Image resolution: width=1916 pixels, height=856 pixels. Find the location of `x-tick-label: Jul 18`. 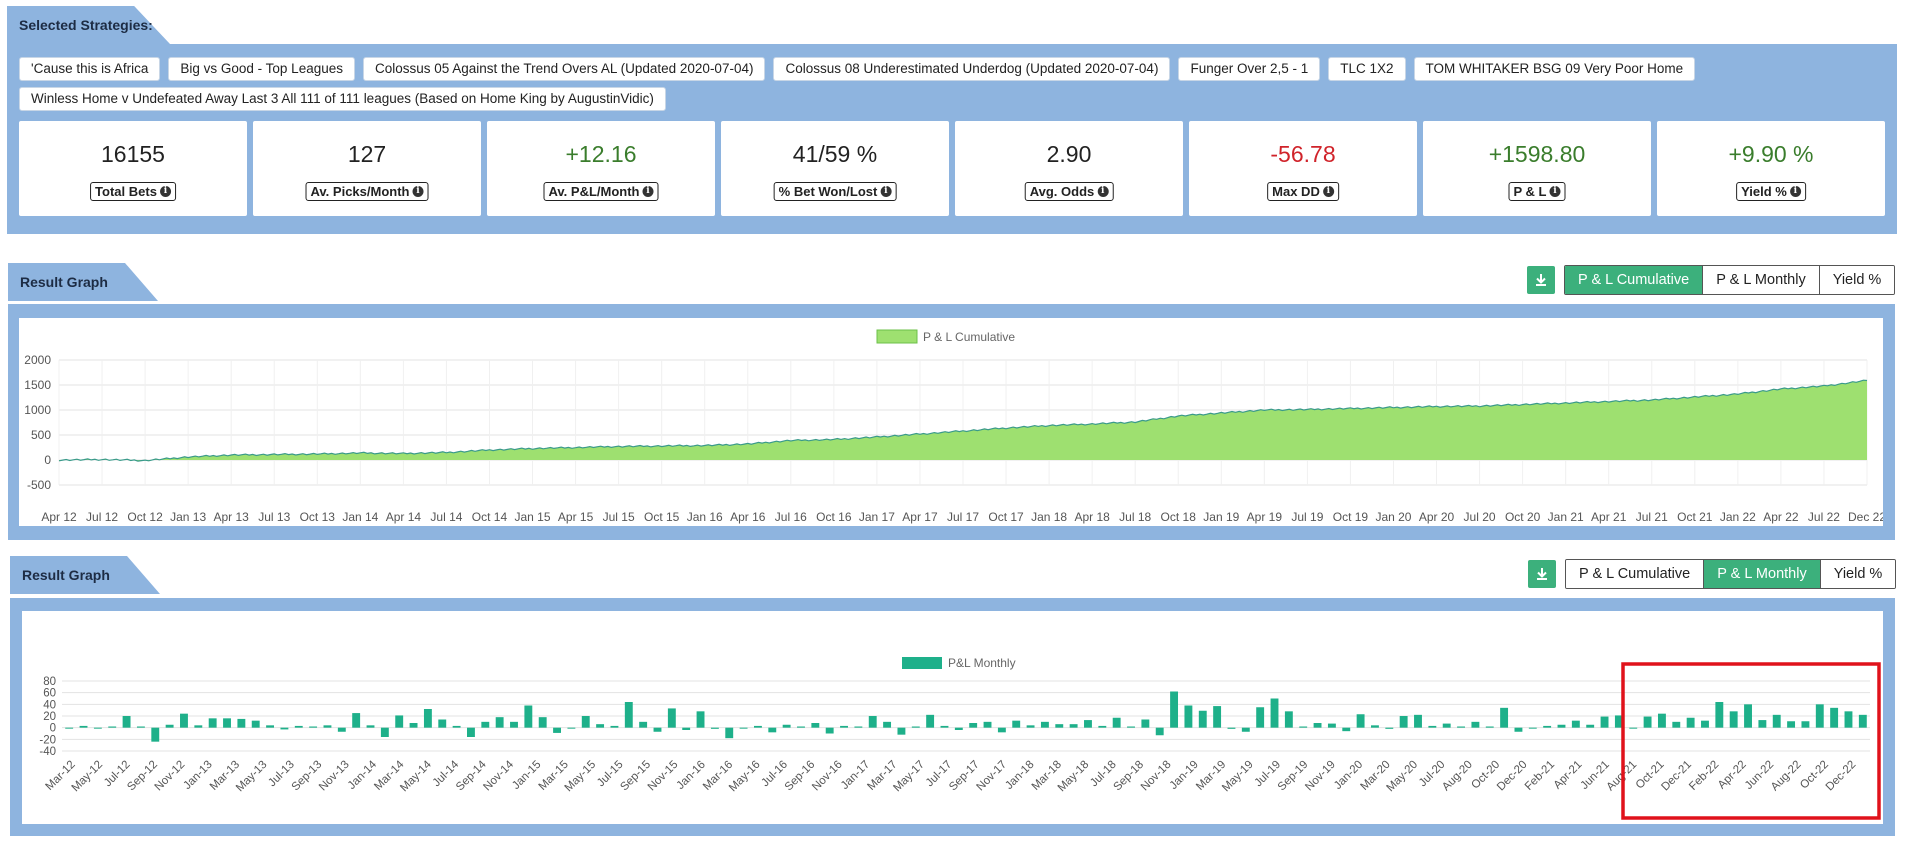

x-tick-label: Jul 18 is located at coordinates (1135, 517).